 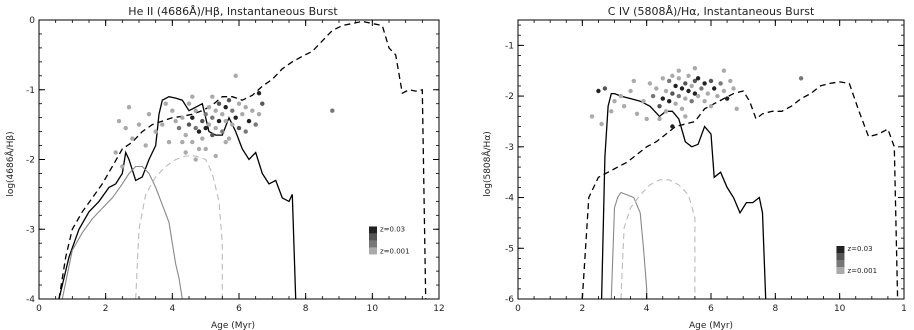 I want to click on legend-label-high: z=0.03, so click(x=859, y=249).